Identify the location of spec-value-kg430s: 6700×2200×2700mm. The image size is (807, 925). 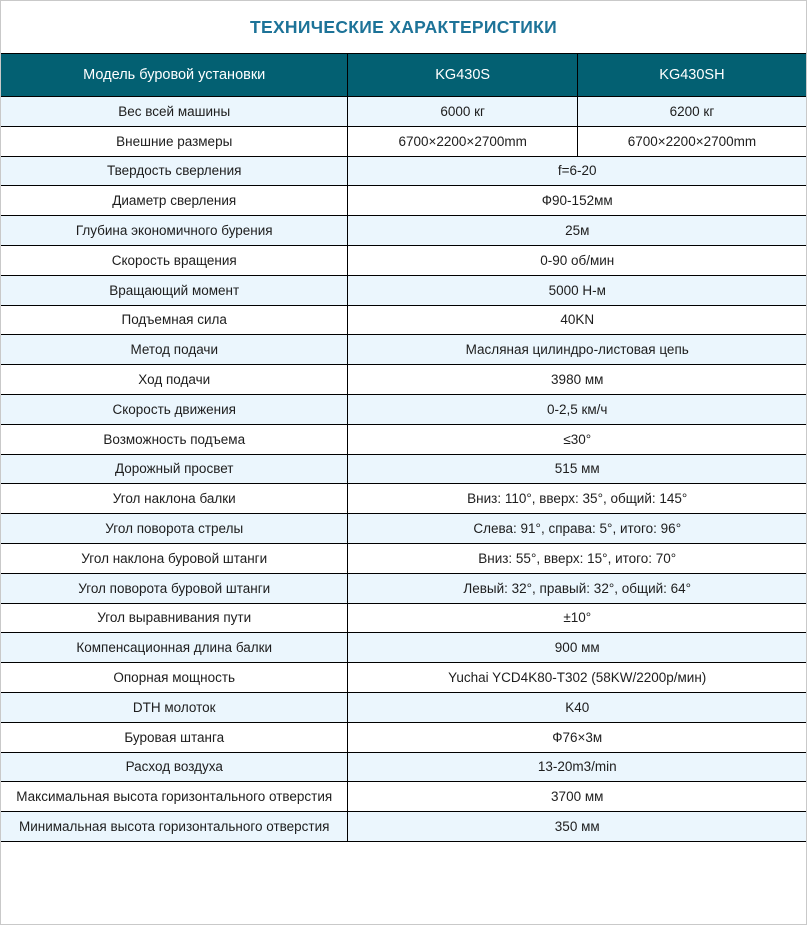
(462, 141).